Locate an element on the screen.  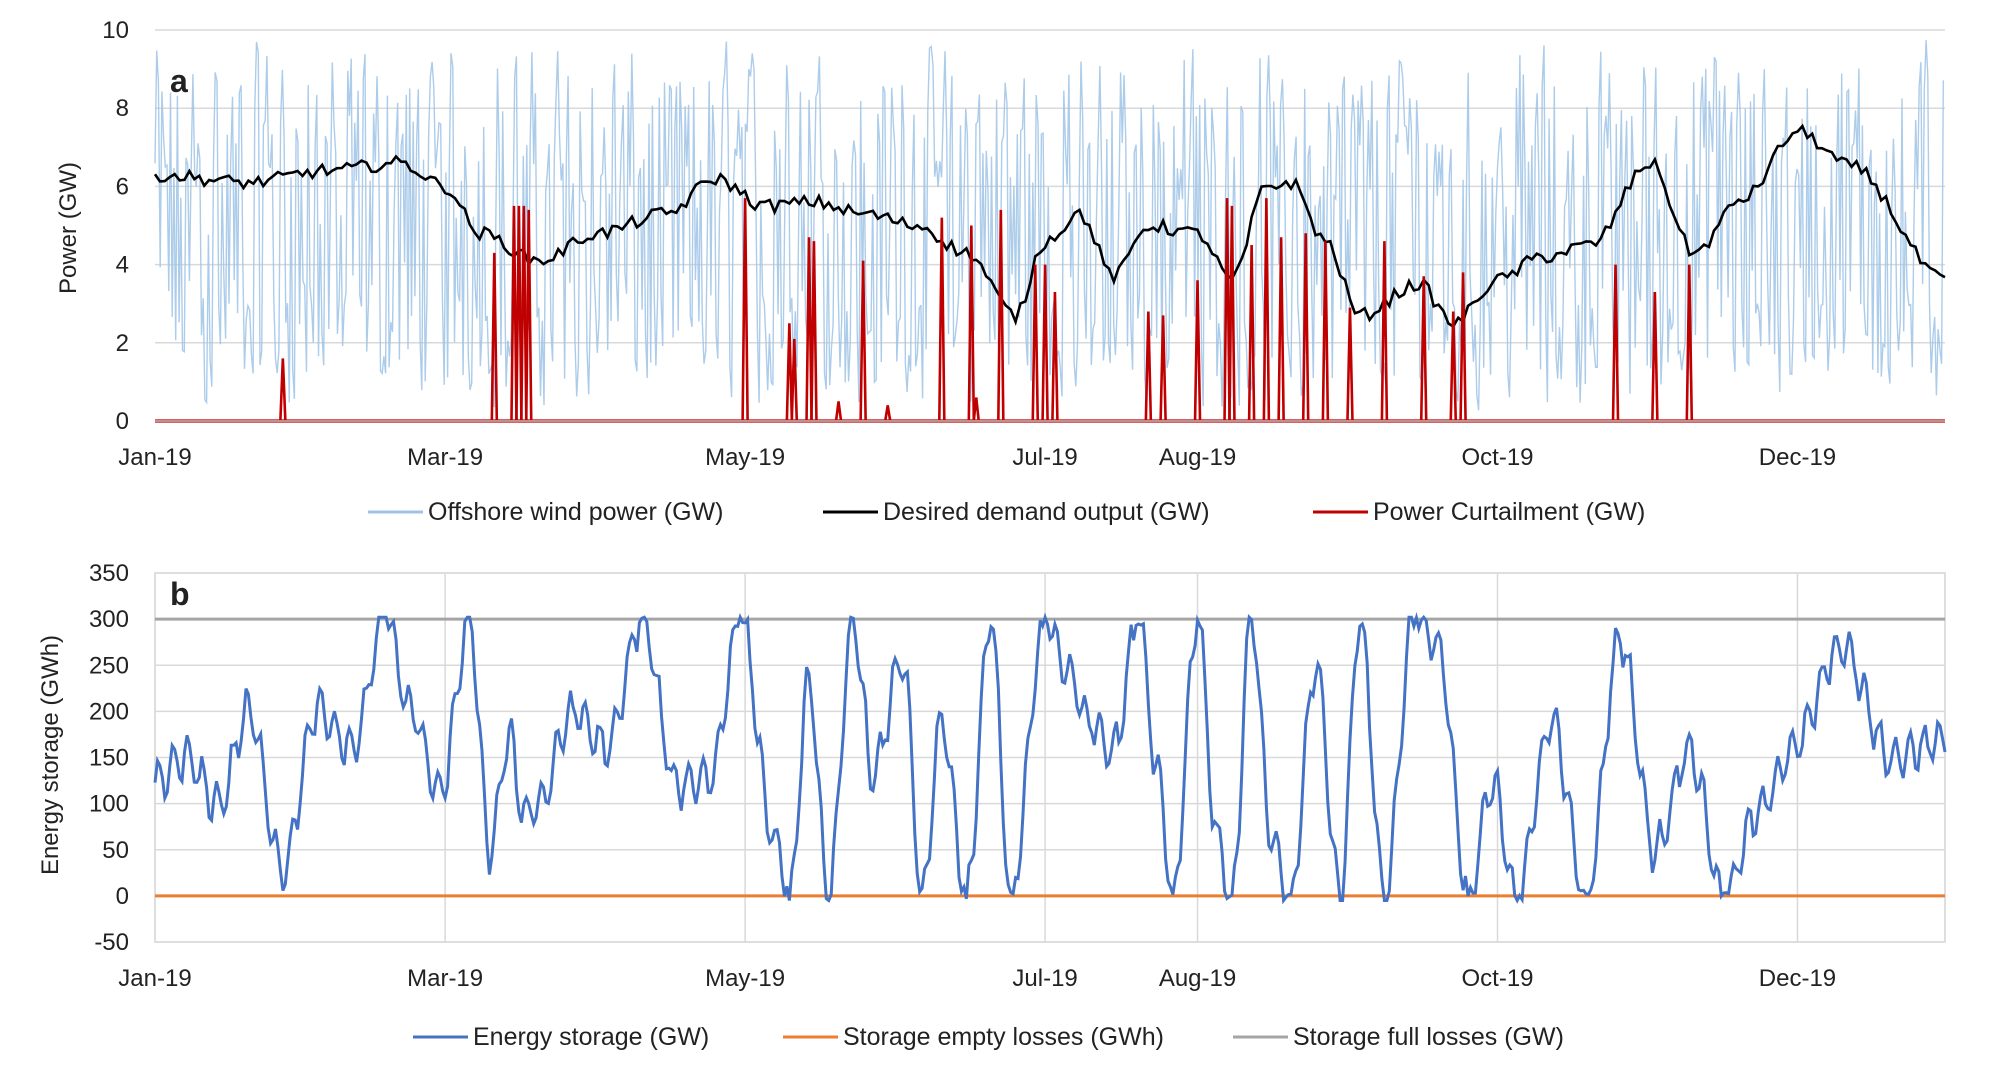
panel-a-legend-label: Power Curtailment (GW) is located at coordinates (1509, 512).